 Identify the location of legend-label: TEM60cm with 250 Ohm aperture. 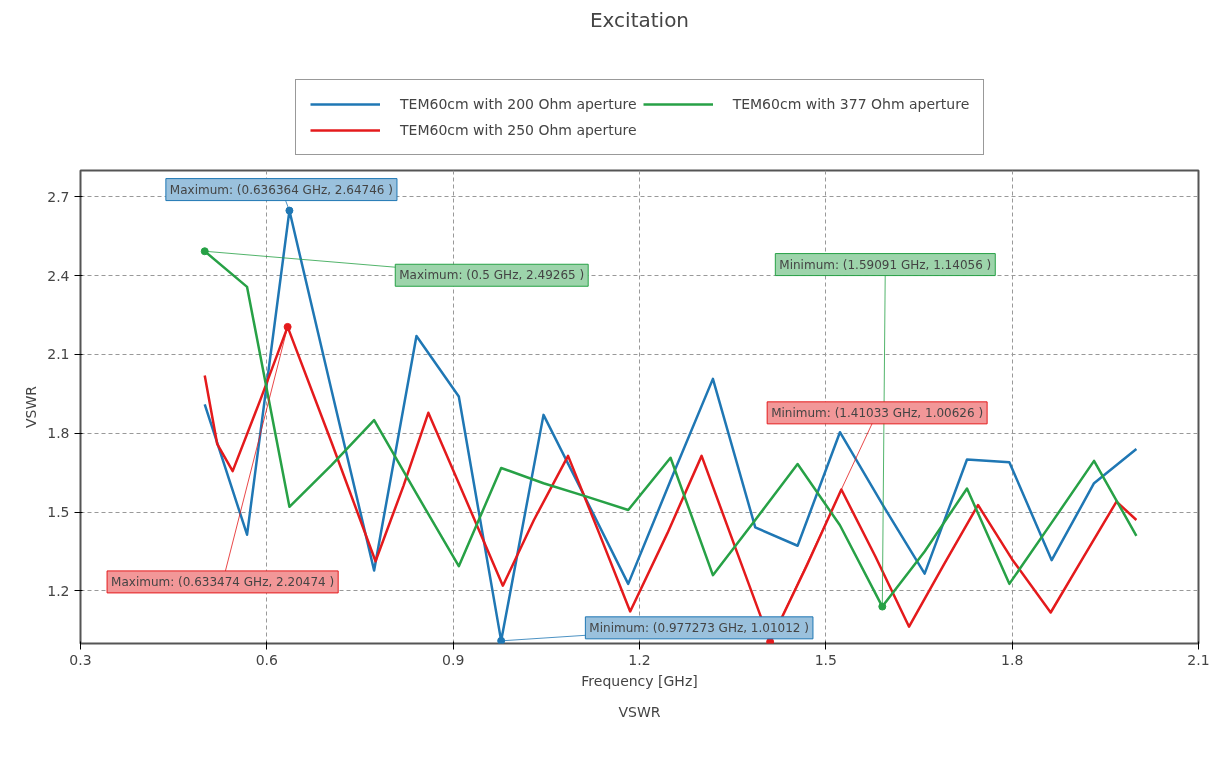
(518, 130).